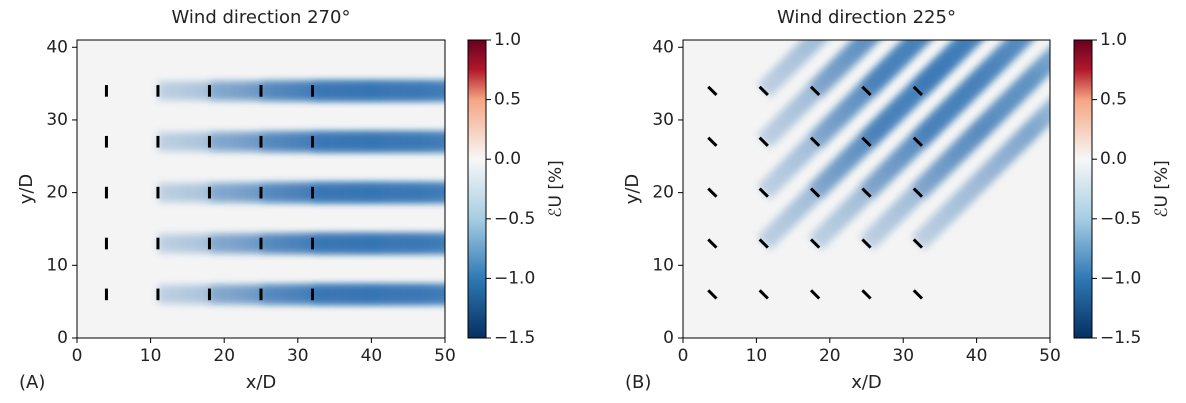  What do you see at coordinates (261, 17) in the screenshot?
I see `chart-title: Wind direction 270°` at bounding box center [261, 17].